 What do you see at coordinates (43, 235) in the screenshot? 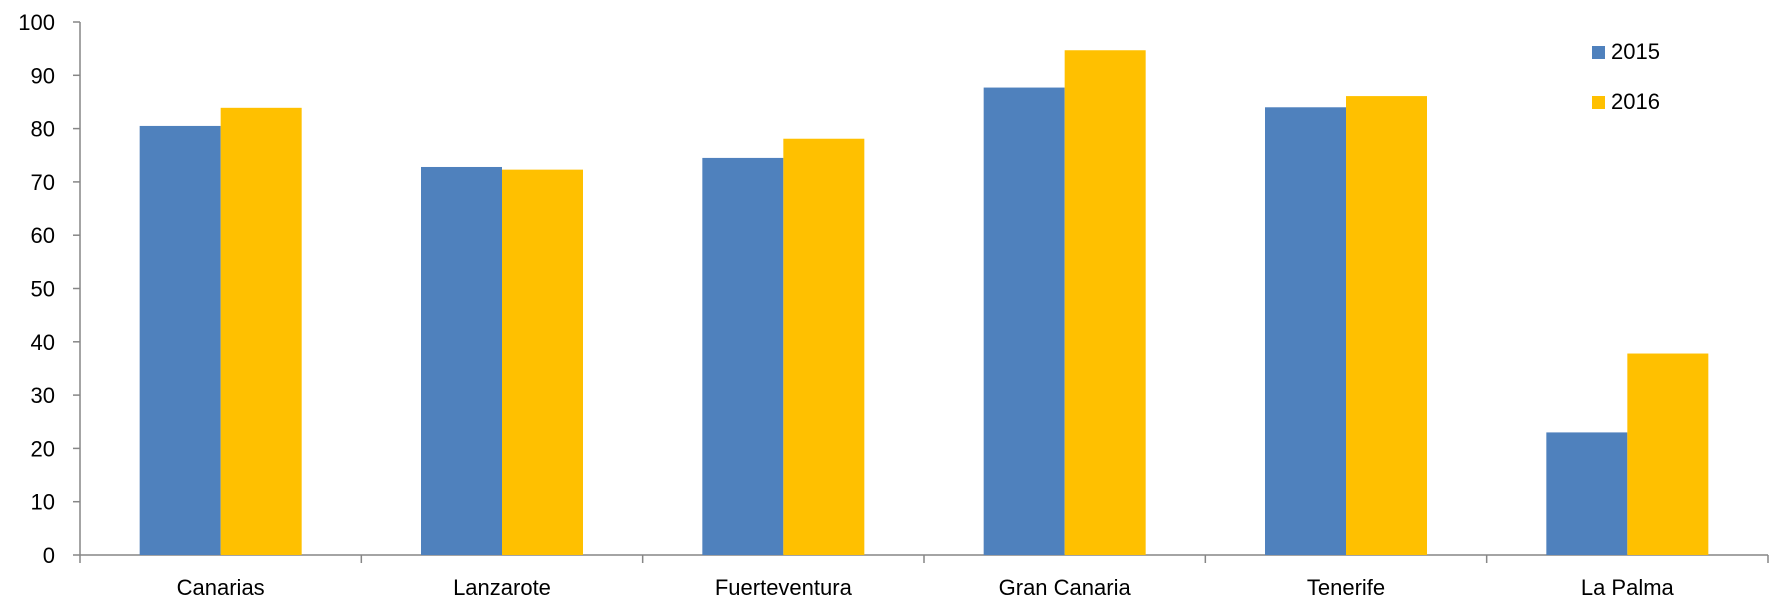
I see `y-tick-label: 60` at bounding box center [43, 235].